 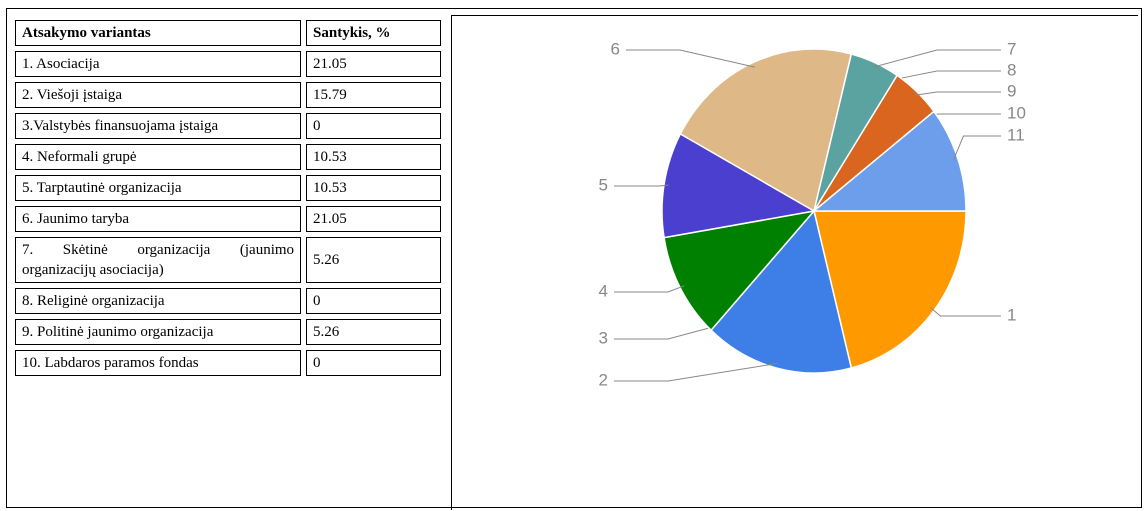 I want to click on option-cell: 9. Politinė jaunimo organizacija, so click(x=158, y=332).